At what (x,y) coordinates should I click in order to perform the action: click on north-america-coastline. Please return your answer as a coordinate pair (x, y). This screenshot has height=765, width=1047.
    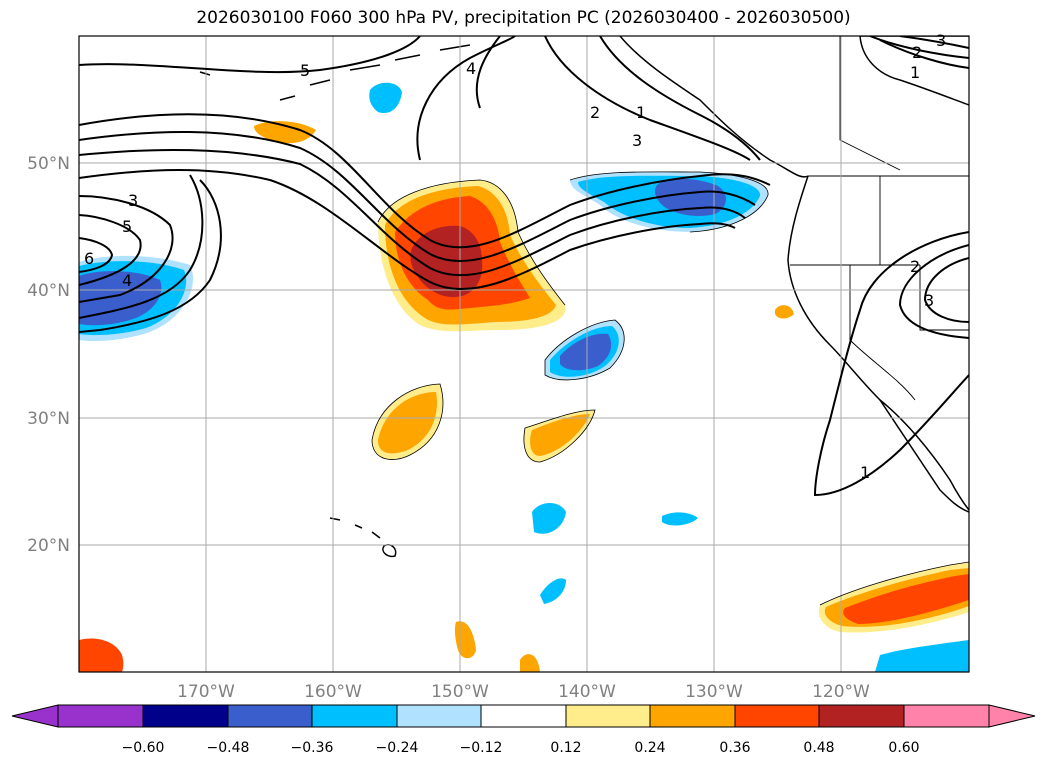
    Looking at the image, I should click on (914, 71).